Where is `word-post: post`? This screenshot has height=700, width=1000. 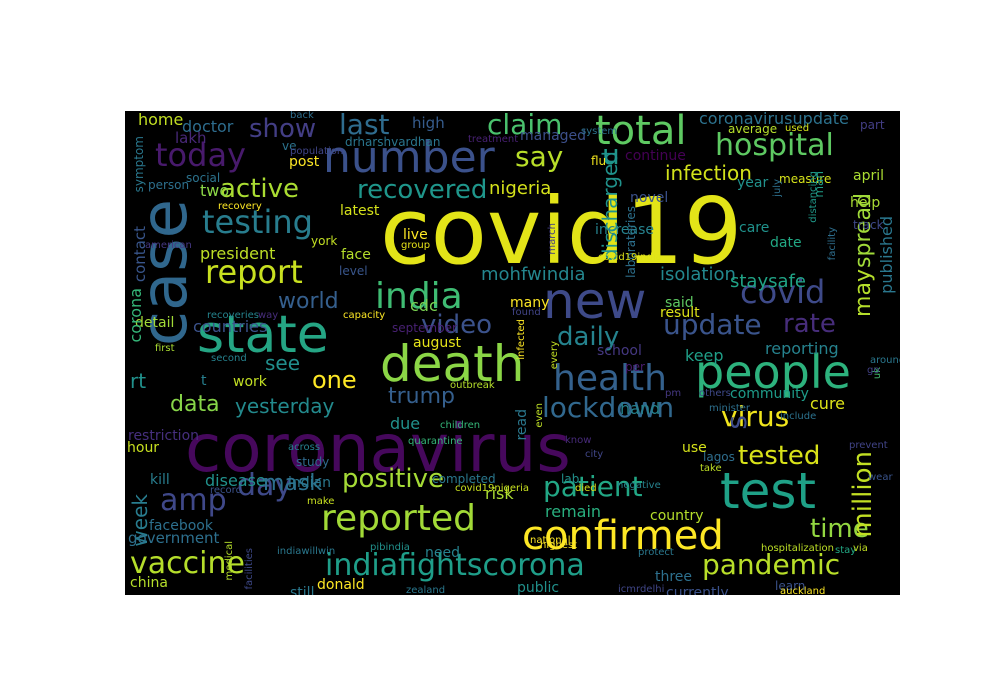 word-post: post is located at coordinates (304, 162).